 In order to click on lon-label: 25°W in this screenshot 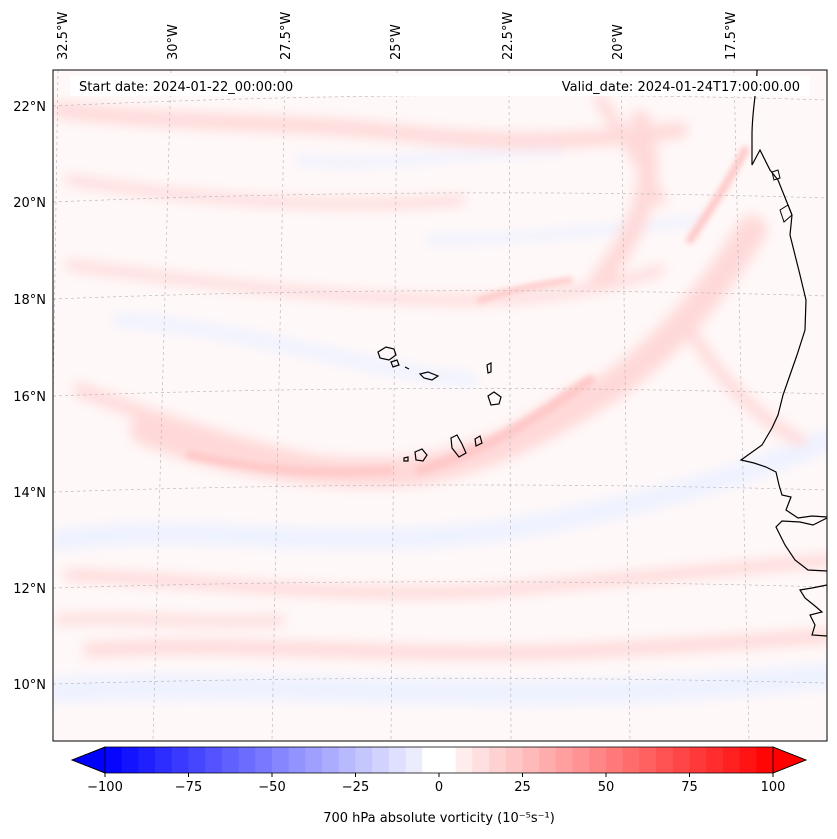, I will do `click(396, 42)`.